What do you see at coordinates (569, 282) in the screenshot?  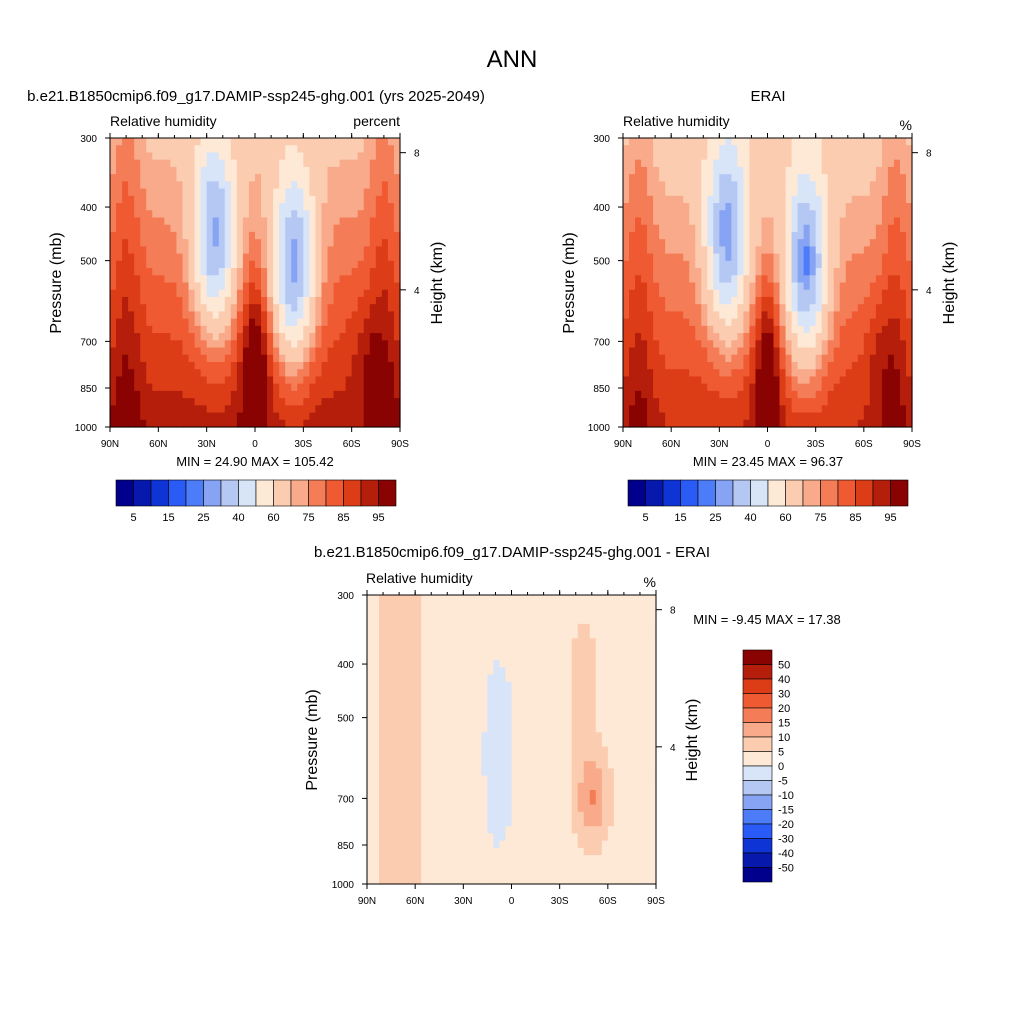 I see `y-axis-label: Pressure (mb)` at bounding box center [569, 282].